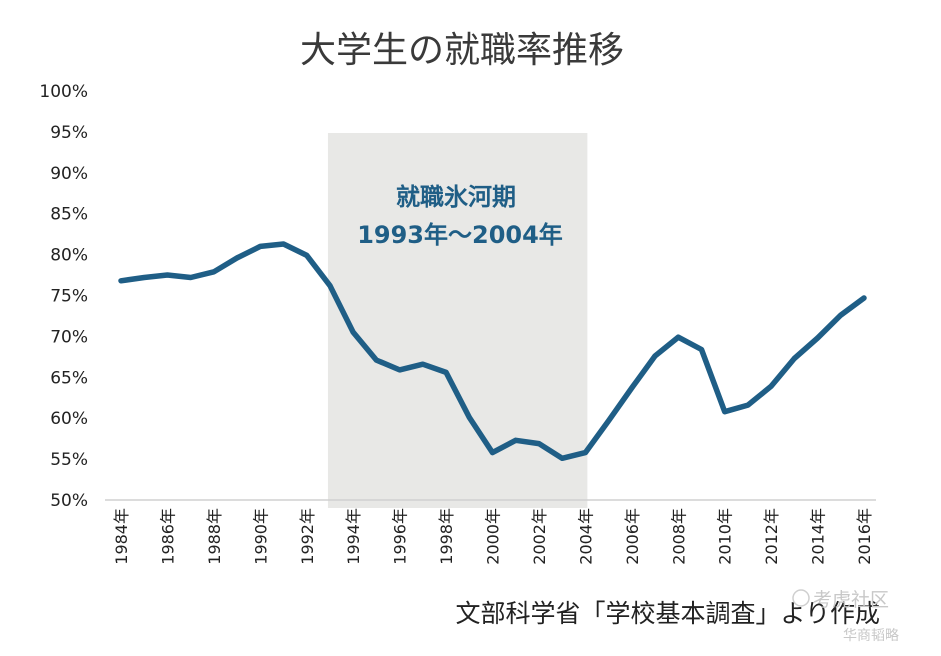  I want to click on x-tick-label: 1984年, so click(121, 536).